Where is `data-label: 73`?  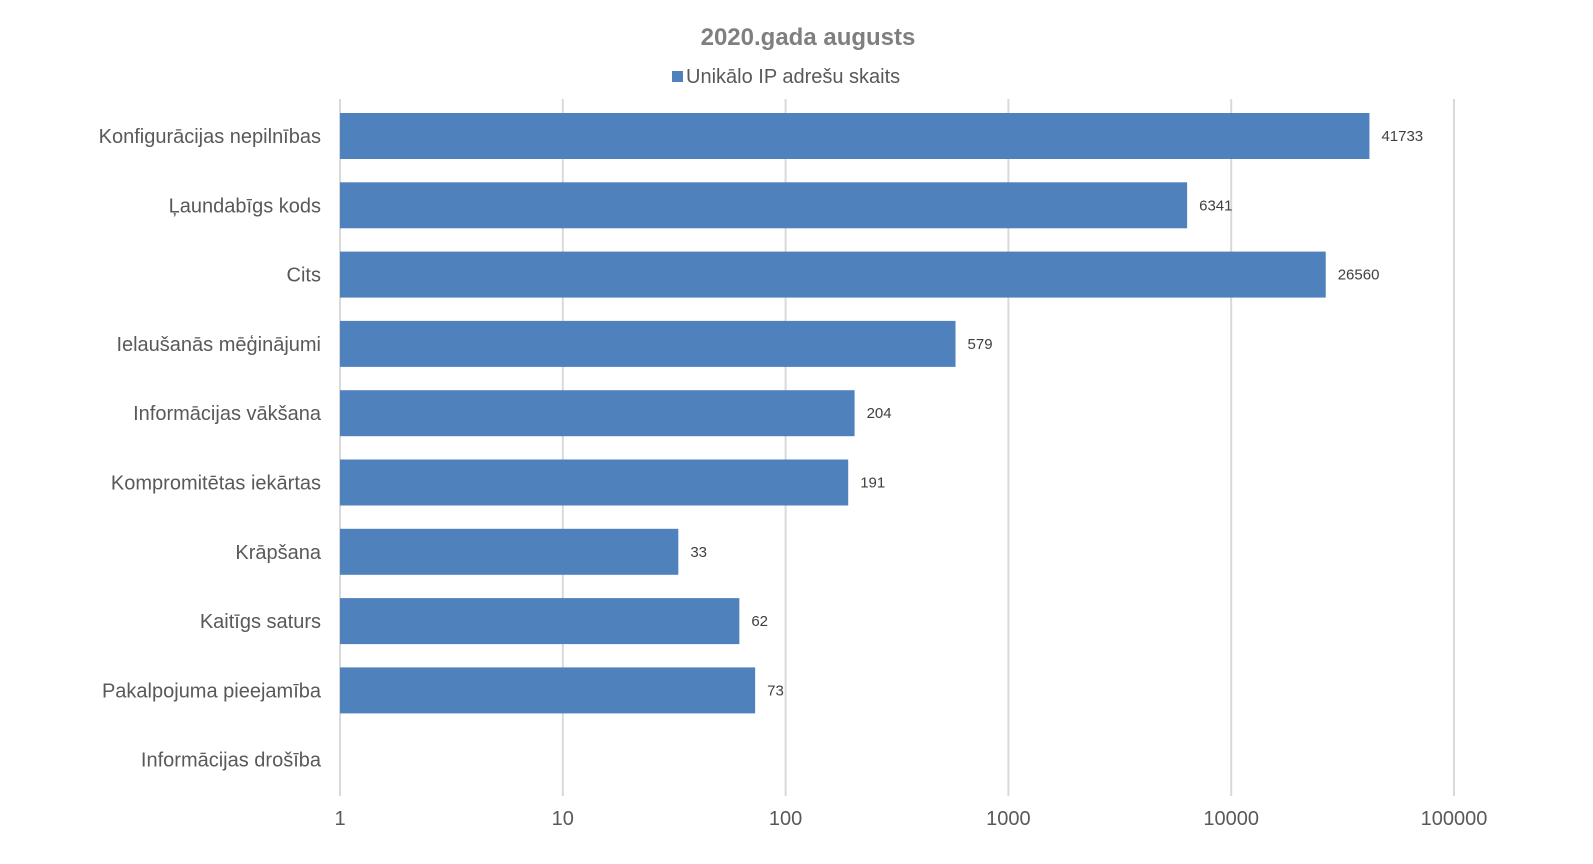 data-label: 73 is located at coordinates (775, 690).